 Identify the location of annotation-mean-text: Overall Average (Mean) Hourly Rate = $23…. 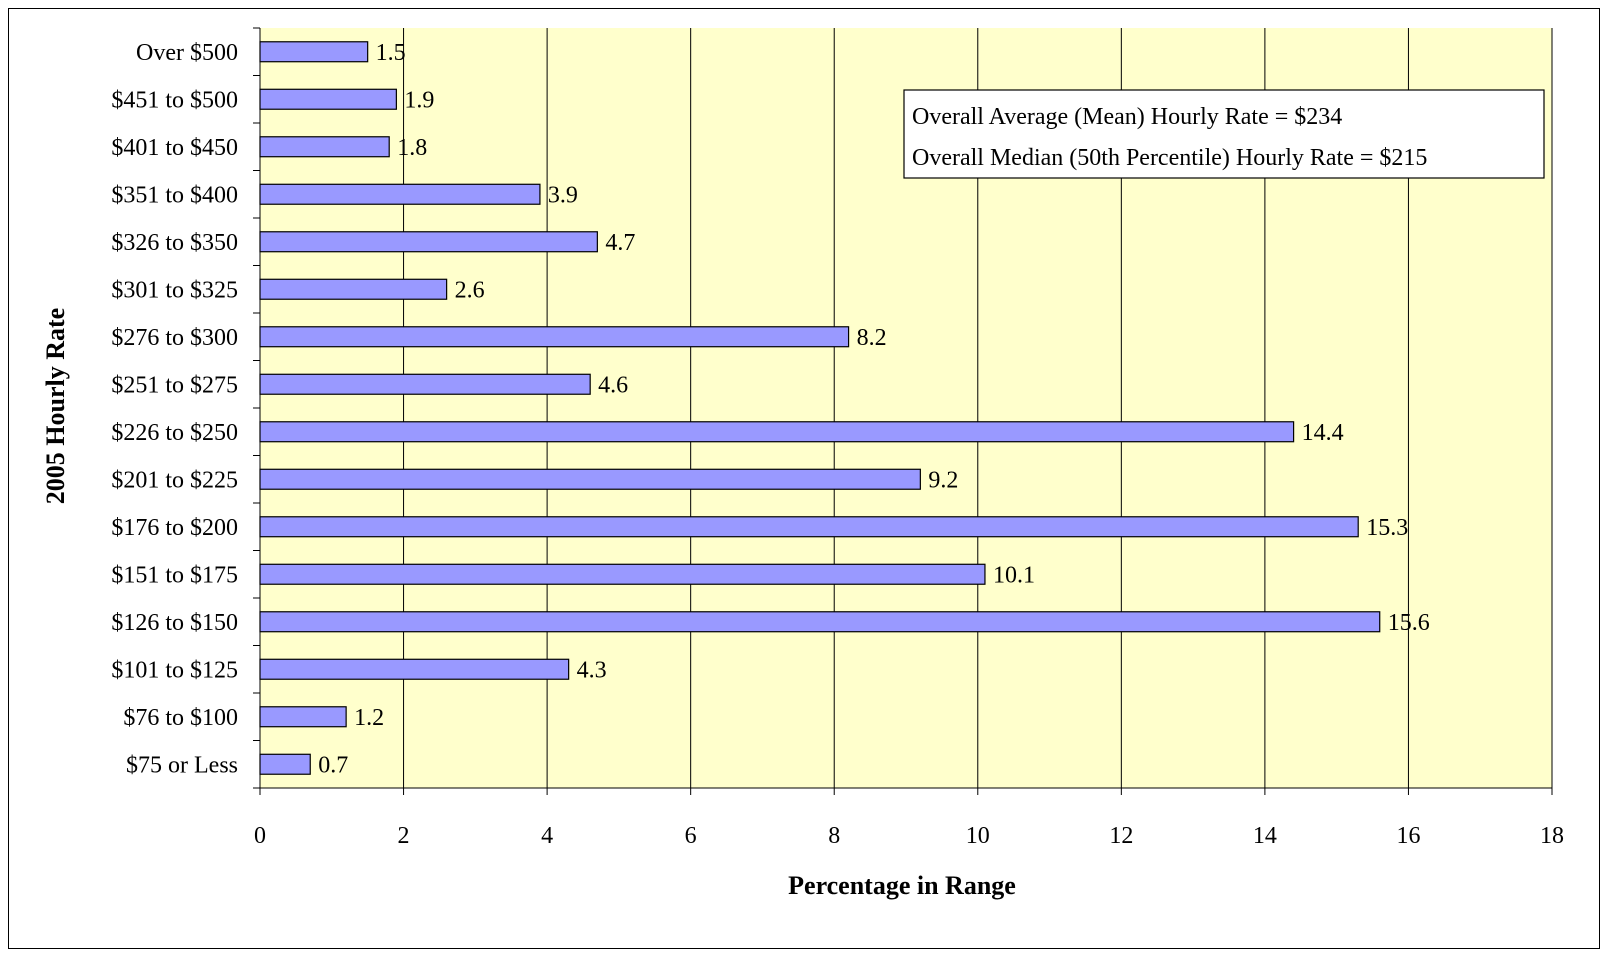
(1127, 117).